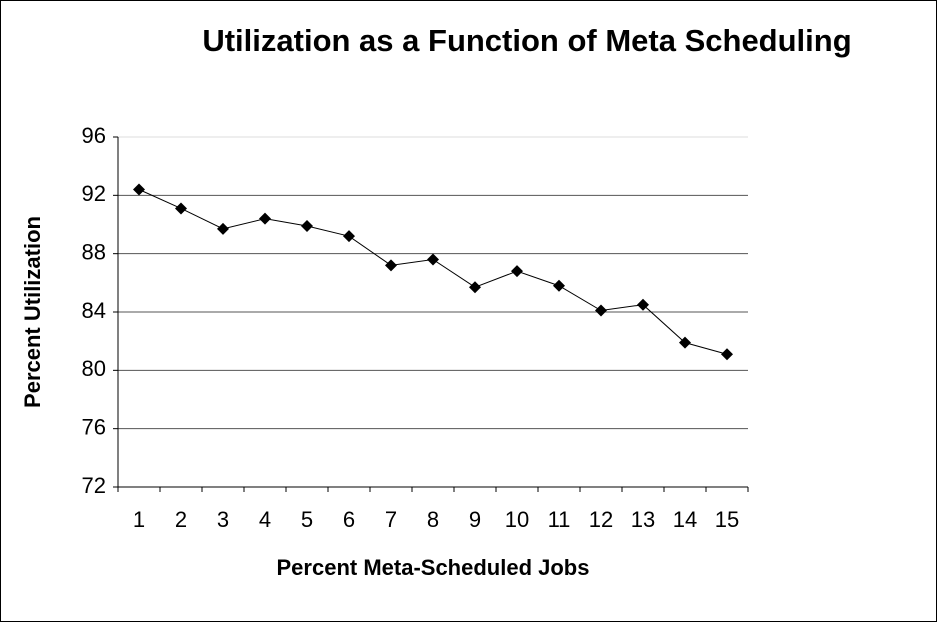 The width and height of the screenshot is (938, 623). Describe the element at coordinates (94, 135) in the screenshot. I see `y-tick-label: 96` at that location.